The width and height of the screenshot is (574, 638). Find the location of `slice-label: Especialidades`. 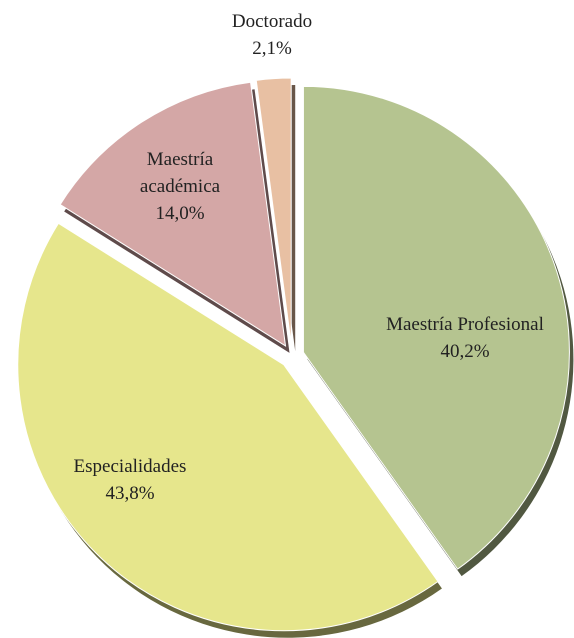

slice-label: Especialidades is located at coordinates (130, 466).